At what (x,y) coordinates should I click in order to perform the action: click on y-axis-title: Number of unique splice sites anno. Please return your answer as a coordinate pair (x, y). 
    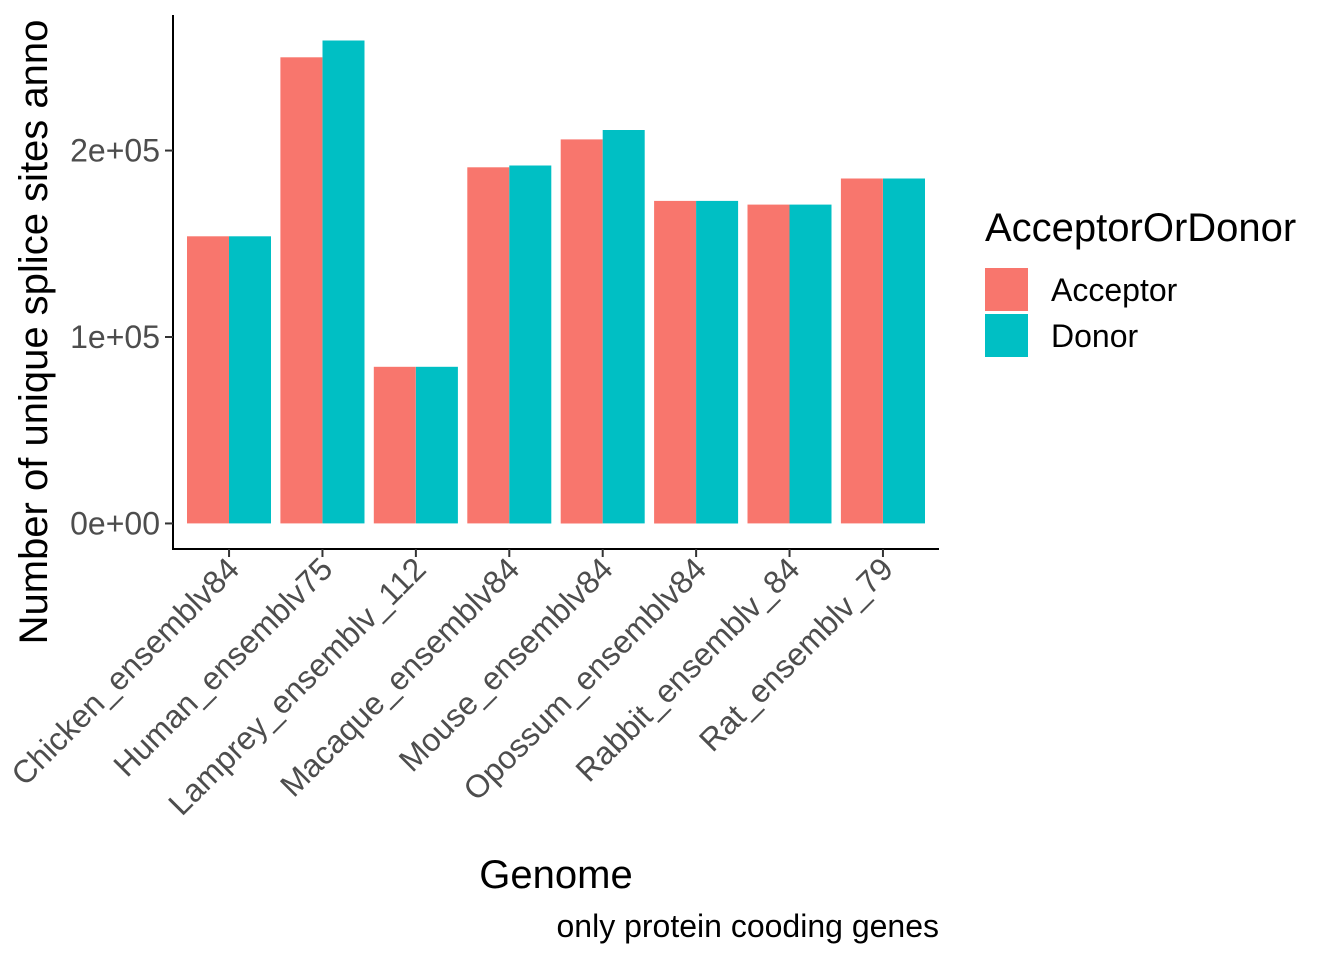
    Looking at the image, I should click on (34, 332).